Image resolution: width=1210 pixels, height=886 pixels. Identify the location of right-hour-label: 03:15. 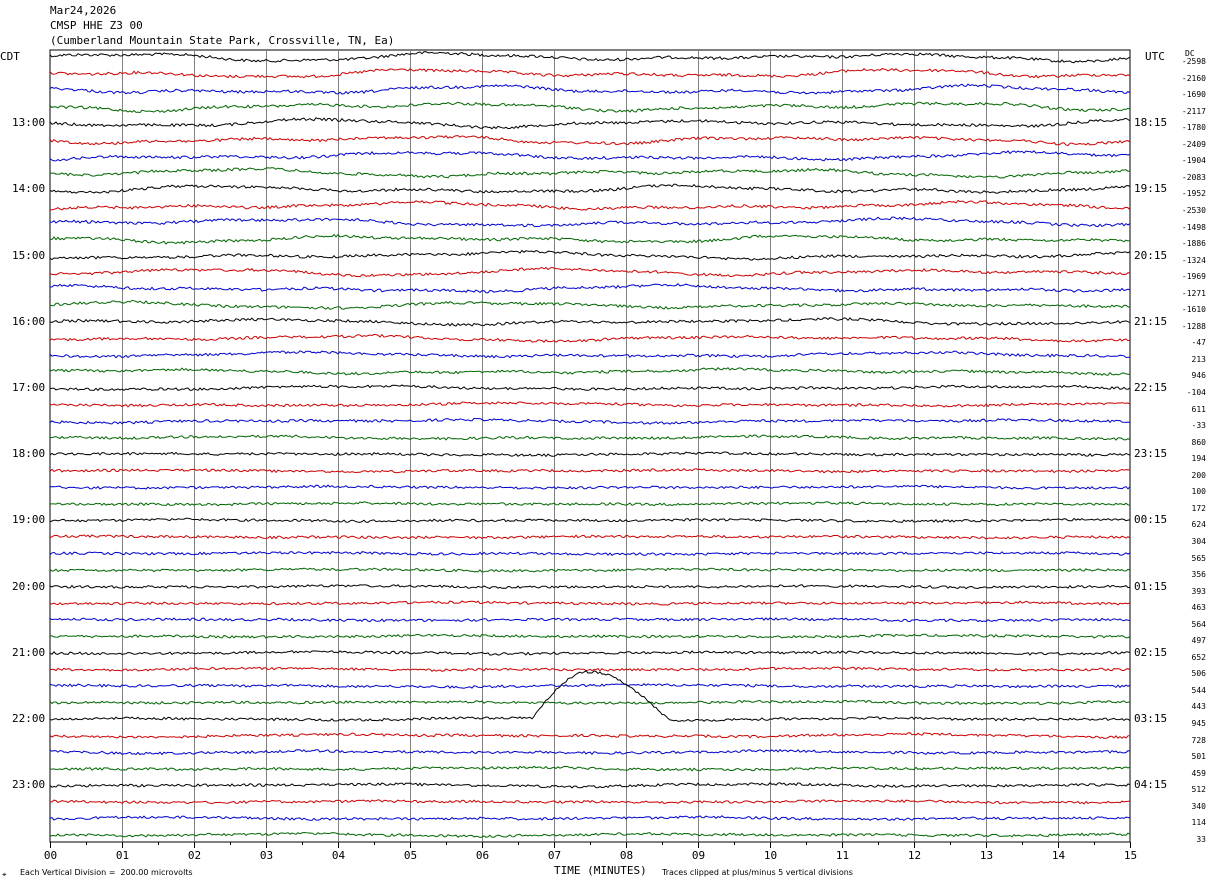
(1151, 718).